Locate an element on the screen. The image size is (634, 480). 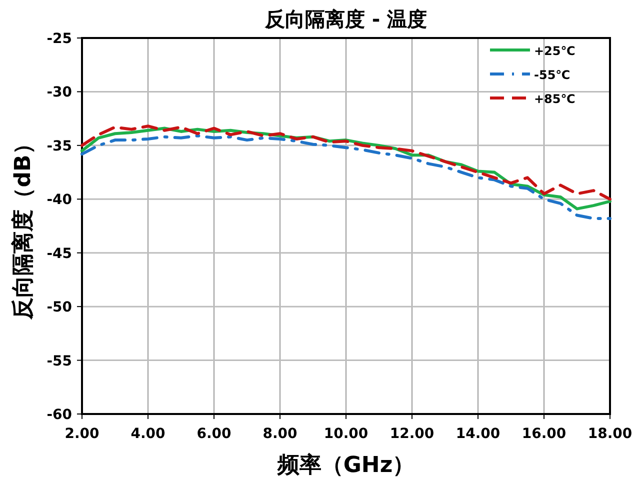
y-tick-label: -25 is located at coordinates (59, 39).